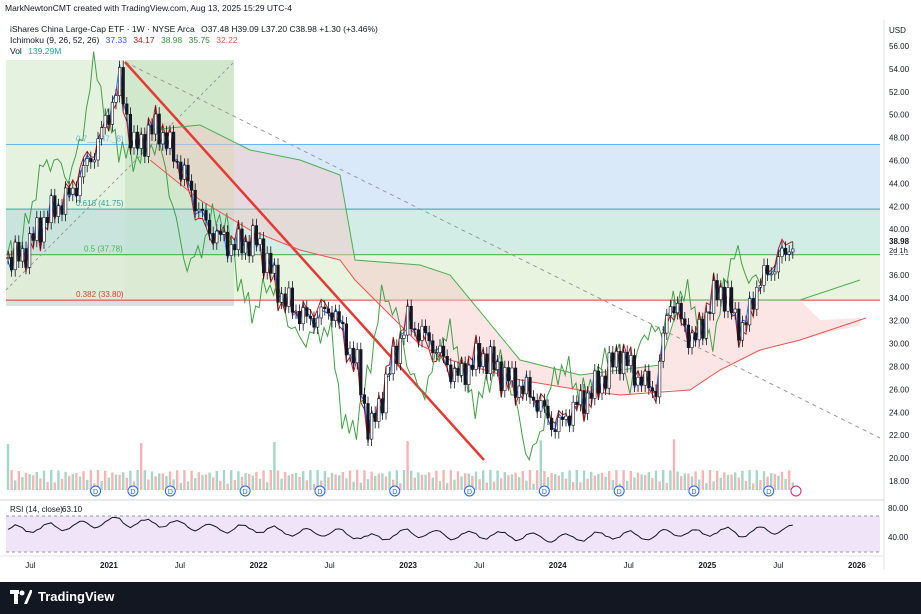  Describe the element at coordinates (899, 115) in the screenshot. I see `price-tick: 50.00` at that location.